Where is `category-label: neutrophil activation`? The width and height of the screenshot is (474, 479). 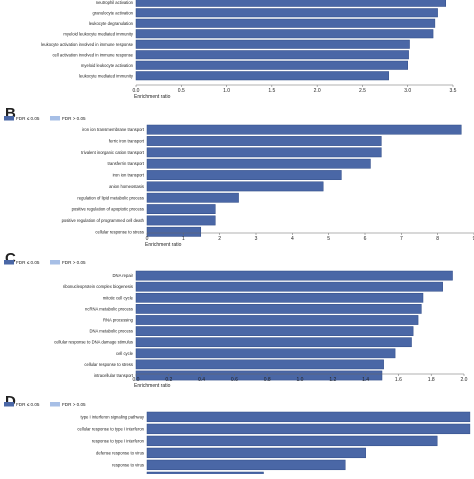
category-label: neutrophil activation is located at coordinates (115, 2).